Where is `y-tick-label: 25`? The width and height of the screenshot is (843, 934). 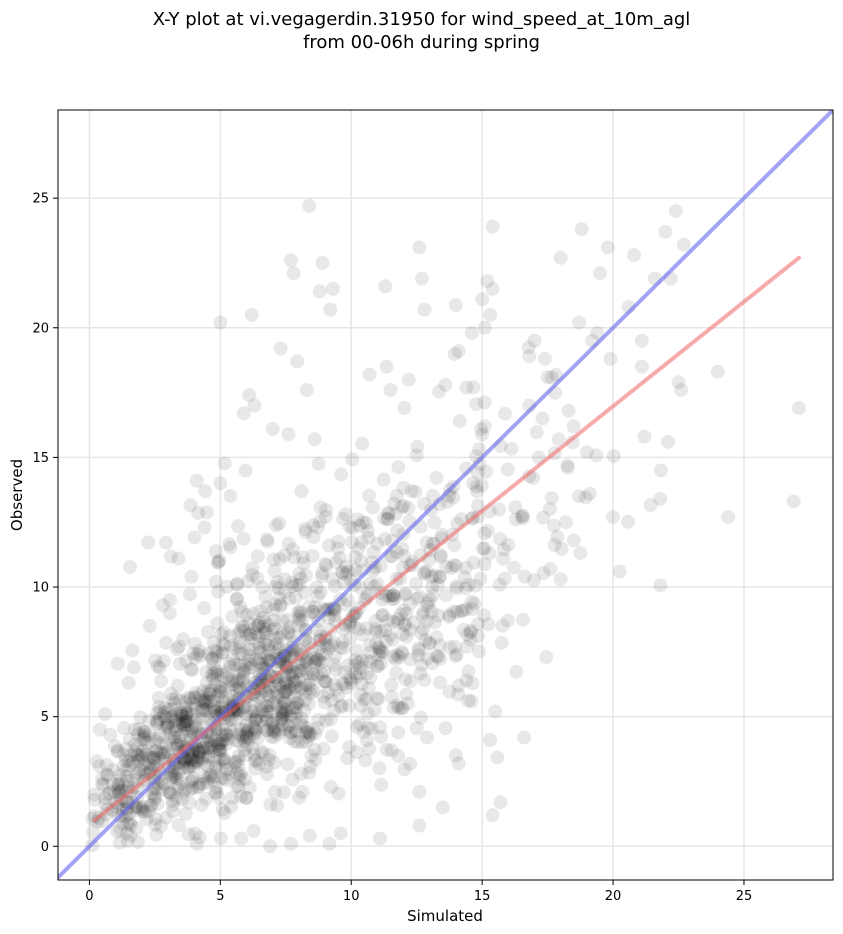 y-tick-label: 25 is located at coordinates (40, 199).